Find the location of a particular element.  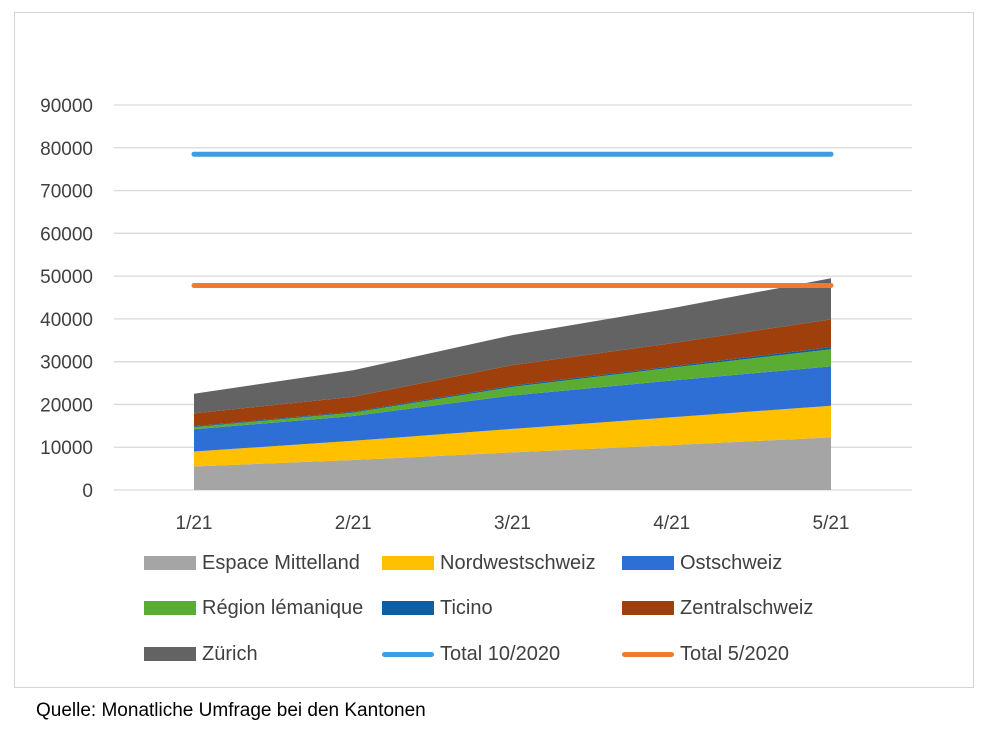

legend-item-total-5-2020: Total 5/2020 is located at coordinates (705, 654).